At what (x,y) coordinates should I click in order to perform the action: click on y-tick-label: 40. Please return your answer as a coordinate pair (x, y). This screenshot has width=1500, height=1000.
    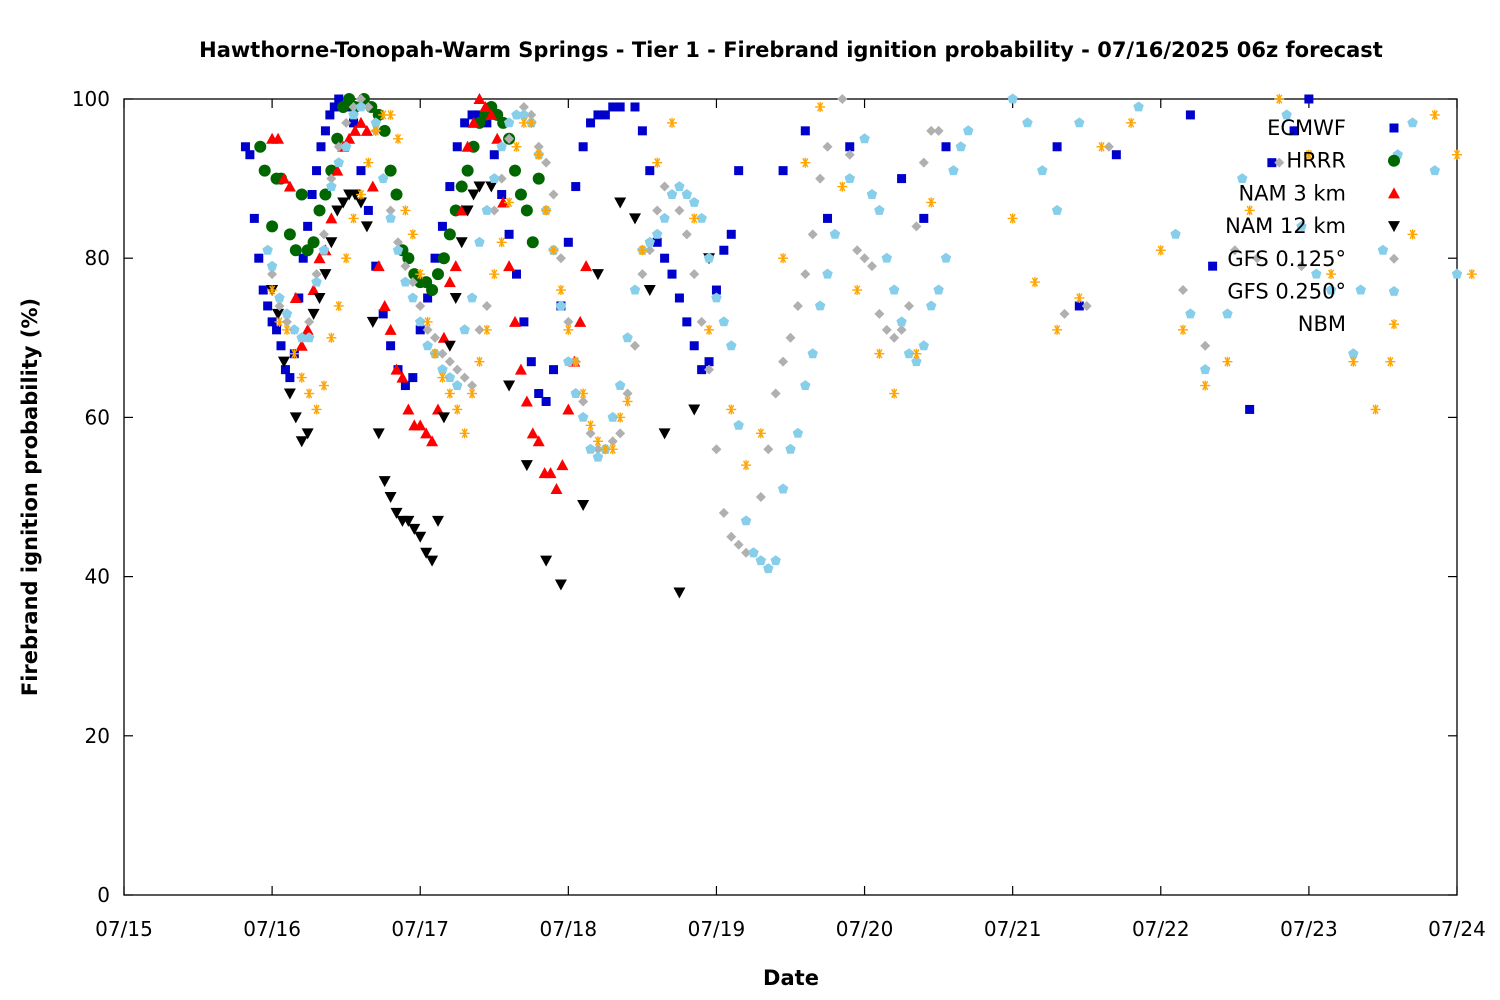
    Looking at the image, I should click on (97, 577).